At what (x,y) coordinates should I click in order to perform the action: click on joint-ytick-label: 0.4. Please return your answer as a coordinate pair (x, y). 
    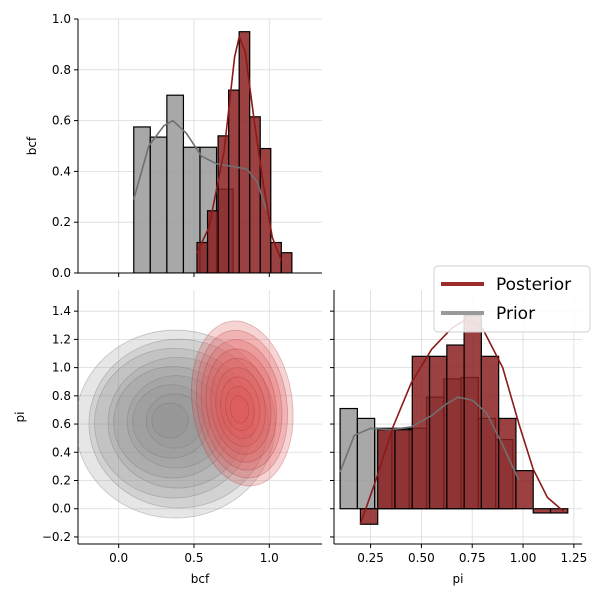
    Looking at the image, I should click on (61, 452).